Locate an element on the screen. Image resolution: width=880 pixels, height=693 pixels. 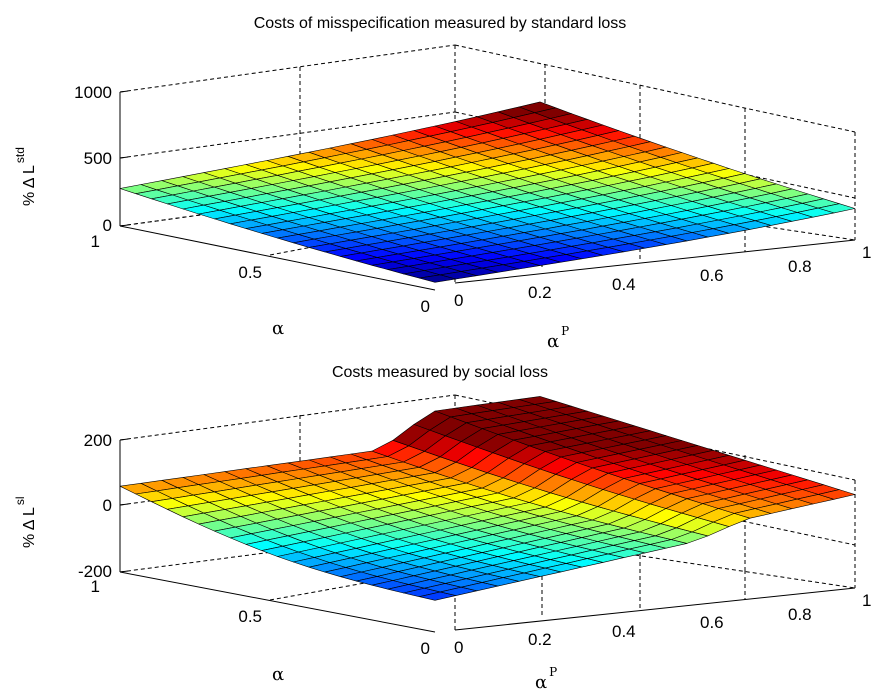
z-ticks: 200 0 -200 is located at coordinates (103, 506).